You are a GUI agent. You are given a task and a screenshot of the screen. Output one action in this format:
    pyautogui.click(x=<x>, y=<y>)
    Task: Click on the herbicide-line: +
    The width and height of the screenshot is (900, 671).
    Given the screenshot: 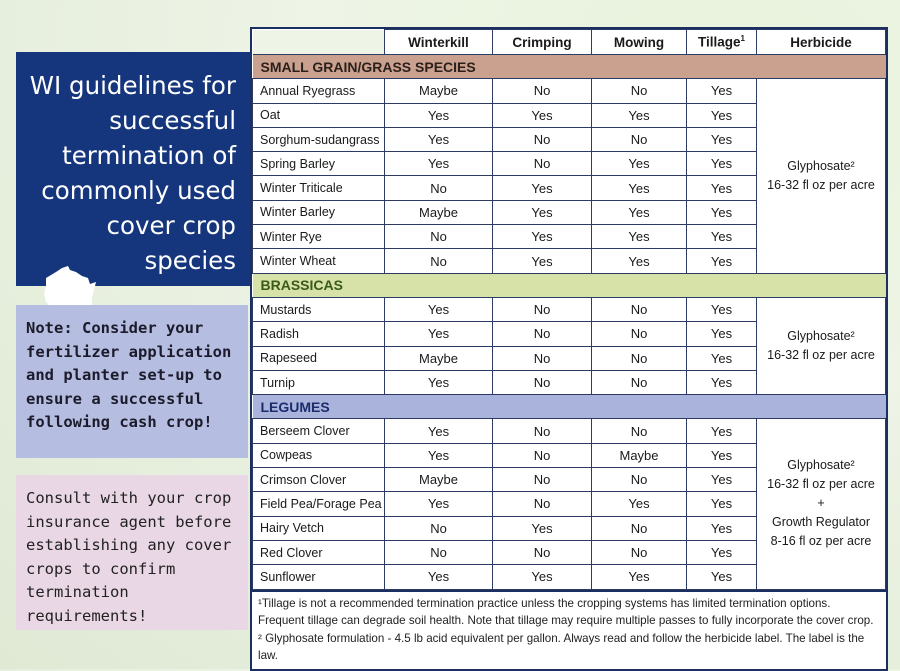 What is the action you would take?
    pyautogui.click(x=821, y=503)
    